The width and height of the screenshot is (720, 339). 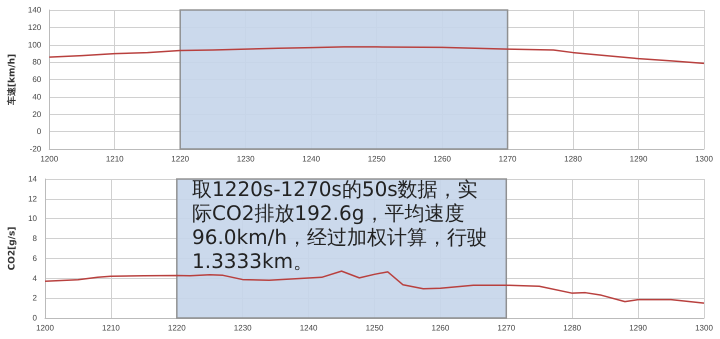 I want to click on y-tick-label: 80, so click(x=37, y=62).